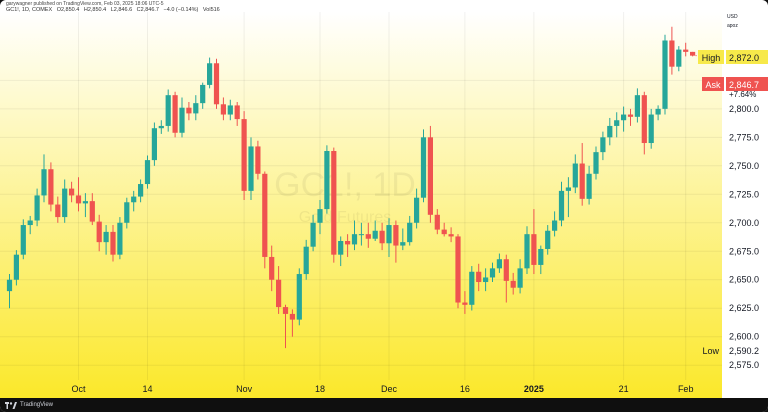 Image resolution: width=768 pixels, height=412 pixels. I want to click on y-tick-label: 2,725.0, so click(744, 194).